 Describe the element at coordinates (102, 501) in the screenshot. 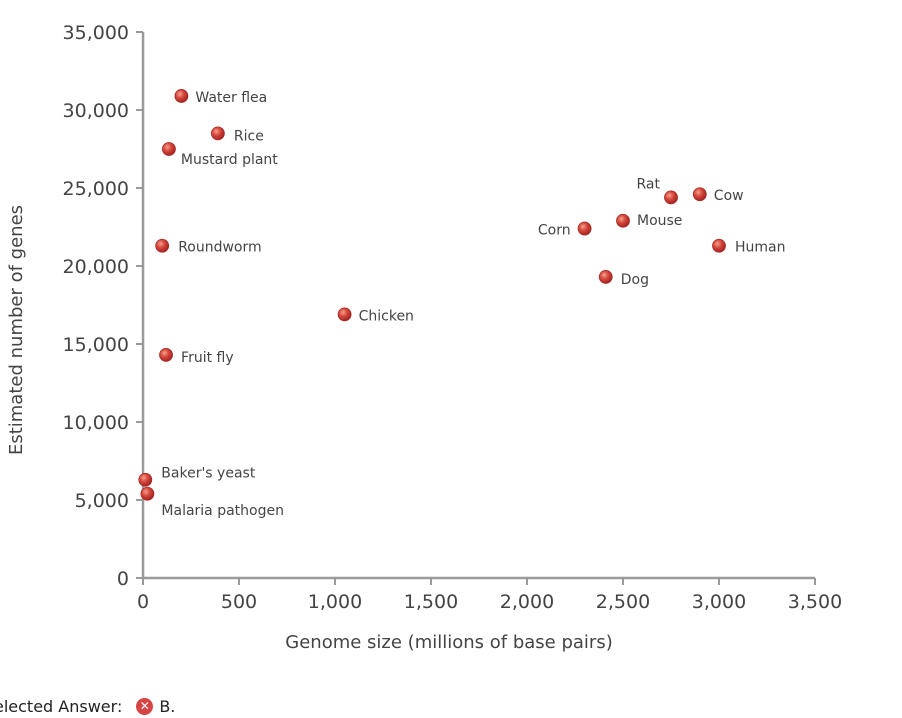

I see `y-tick-label: 5,000` at that location.